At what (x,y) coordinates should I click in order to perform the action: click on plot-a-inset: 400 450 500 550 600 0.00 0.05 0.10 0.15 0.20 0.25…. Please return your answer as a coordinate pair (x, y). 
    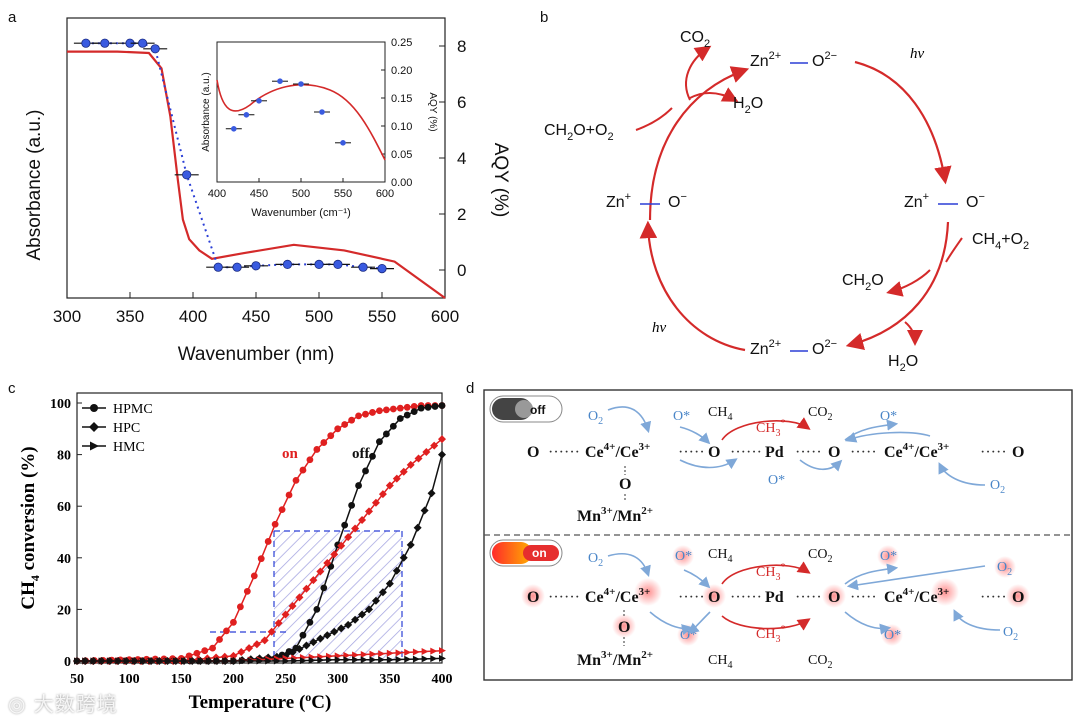
    Looking at the image, I should click on (319, 128).